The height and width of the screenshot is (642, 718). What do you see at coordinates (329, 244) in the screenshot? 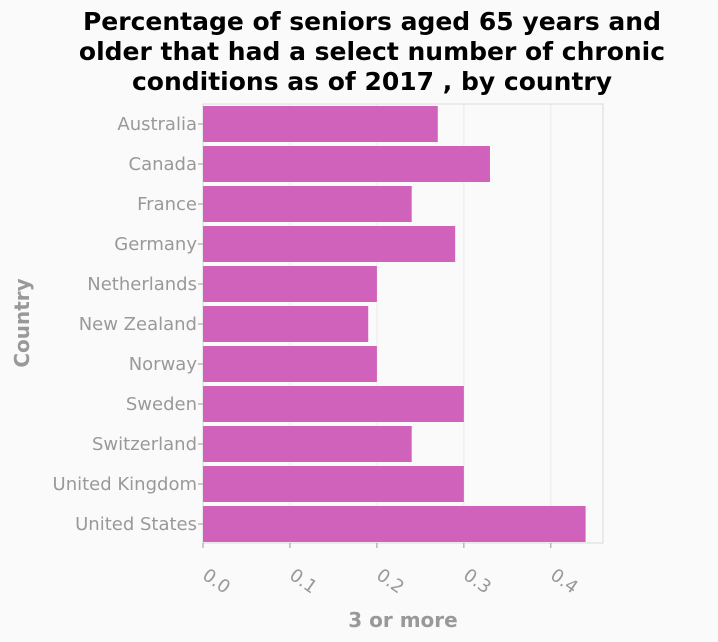
I see `bar-germany` at bounding box center [329, 244].